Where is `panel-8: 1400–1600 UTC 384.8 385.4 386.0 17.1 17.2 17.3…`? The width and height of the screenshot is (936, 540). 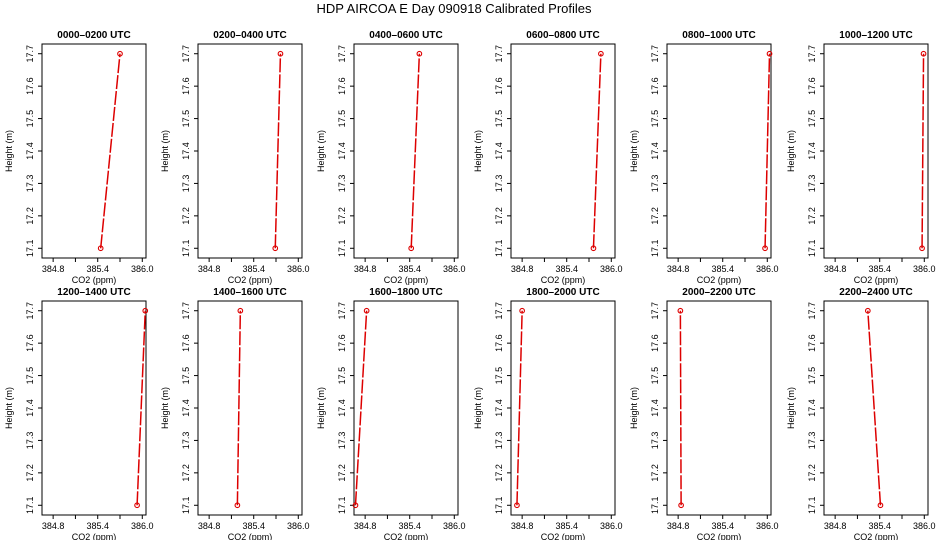
panel-8: 1400–1600 UTC 384.8 385.4 386.0 17.1 17.2 17.3… is located at coordinates (235, 413).